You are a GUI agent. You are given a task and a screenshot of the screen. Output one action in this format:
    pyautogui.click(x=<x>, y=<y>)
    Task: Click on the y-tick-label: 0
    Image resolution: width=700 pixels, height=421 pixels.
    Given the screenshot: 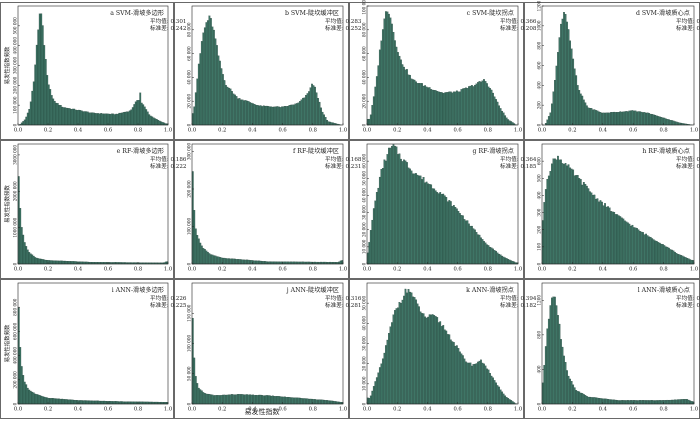 What is the action you would take?
    pyautogui.click(x=15, y=263)
    